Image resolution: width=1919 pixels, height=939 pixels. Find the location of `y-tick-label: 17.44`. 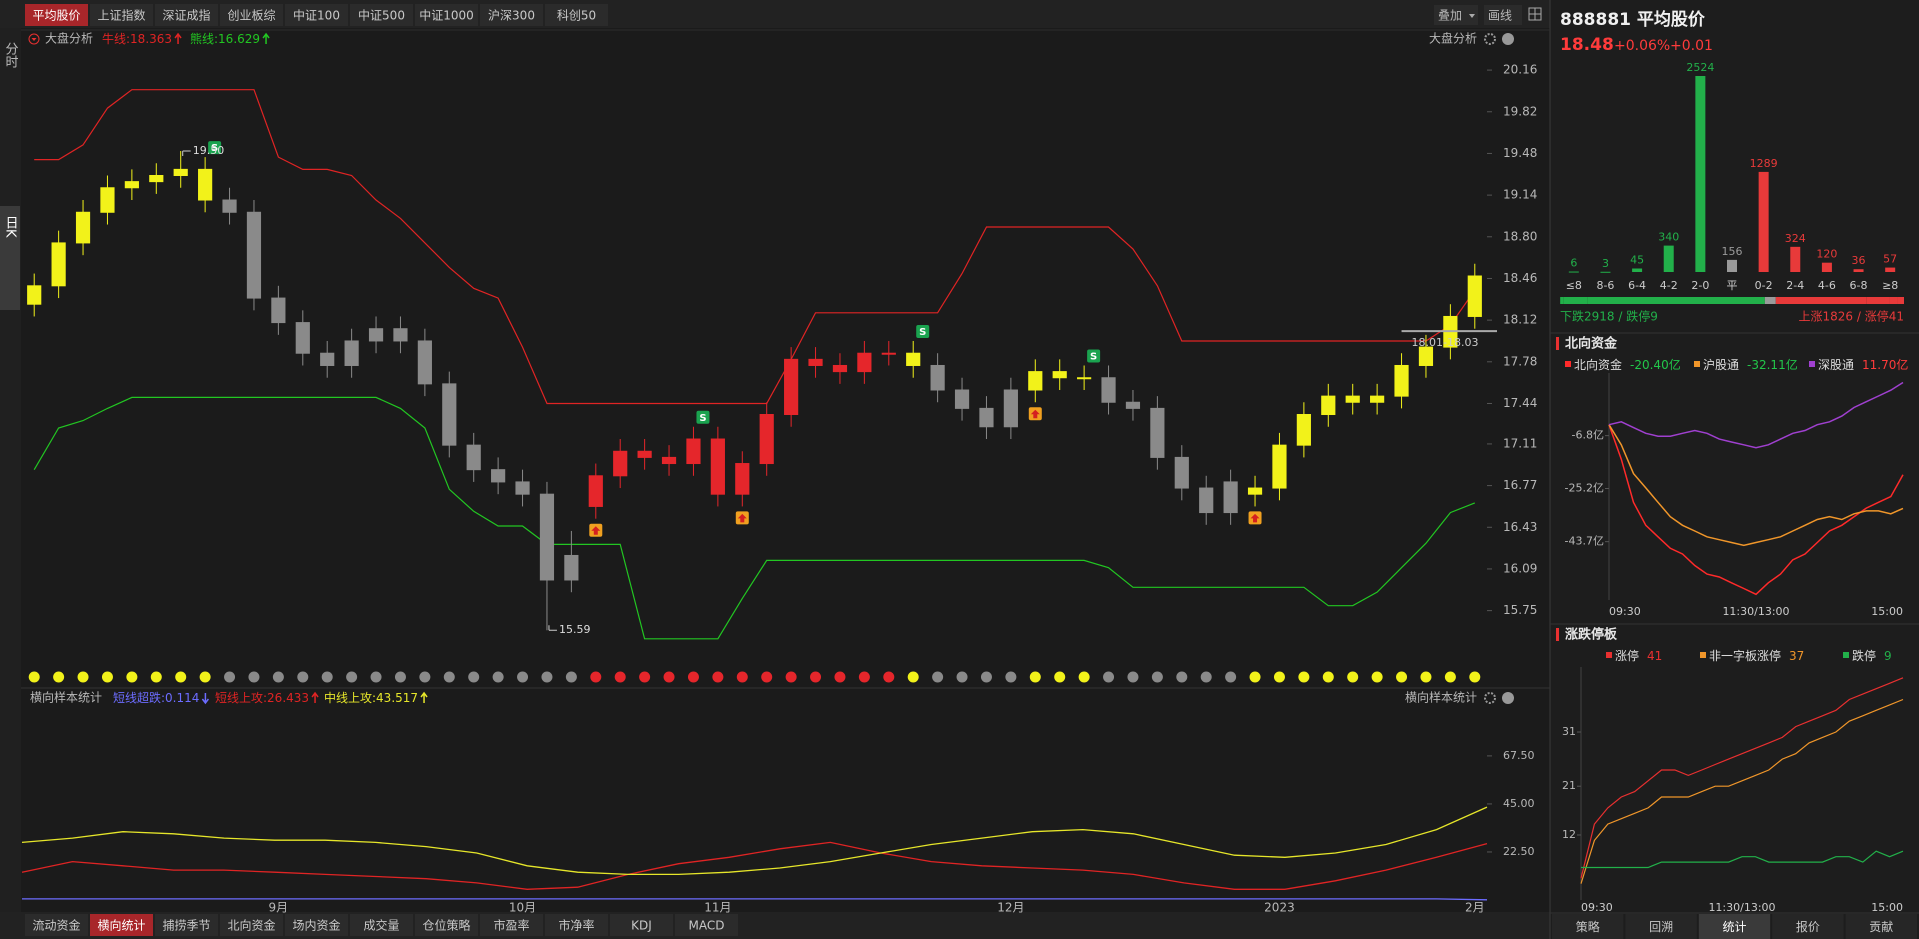

y-tick-label: 17.44 is located at coordinates (1520, 403).